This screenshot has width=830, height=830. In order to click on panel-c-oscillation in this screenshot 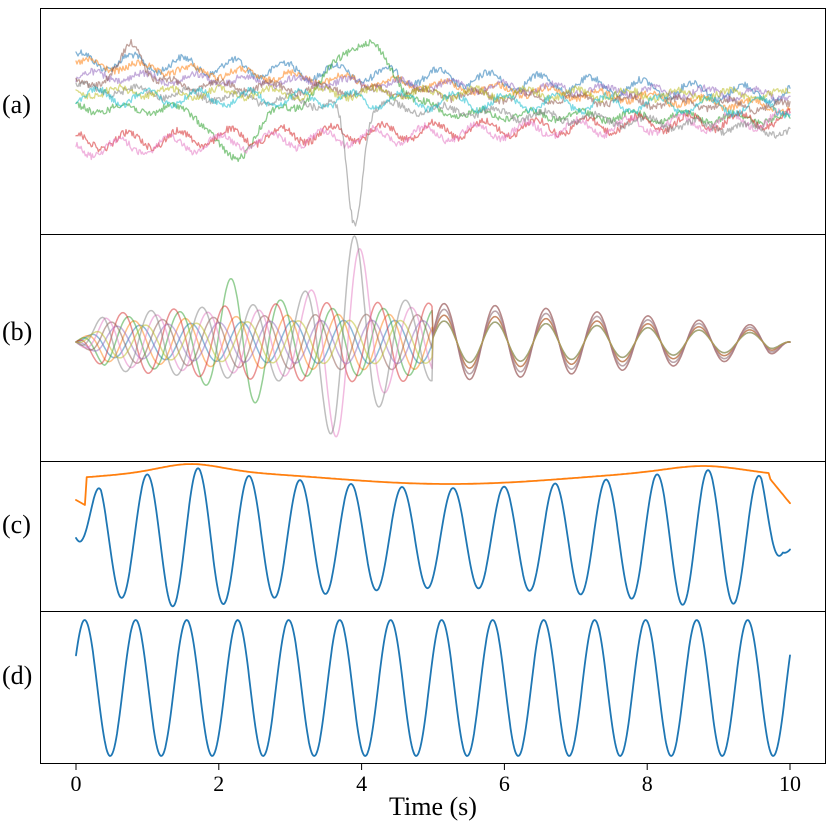, I will do `click(433, 537)`.